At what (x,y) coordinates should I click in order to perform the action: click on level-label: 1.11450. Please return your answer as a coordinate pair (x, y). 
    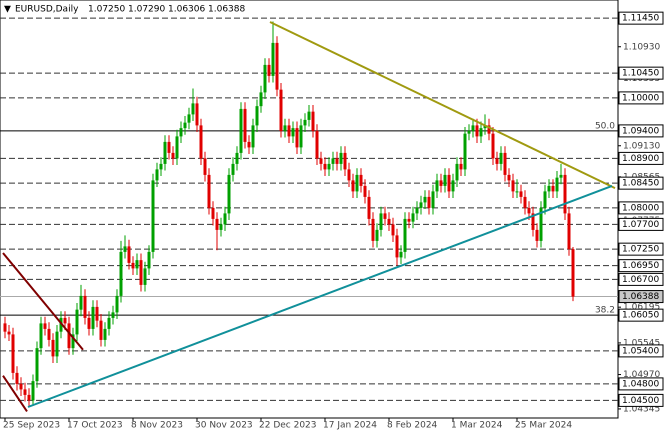
    Looking at the image, I should click on (640, 19).